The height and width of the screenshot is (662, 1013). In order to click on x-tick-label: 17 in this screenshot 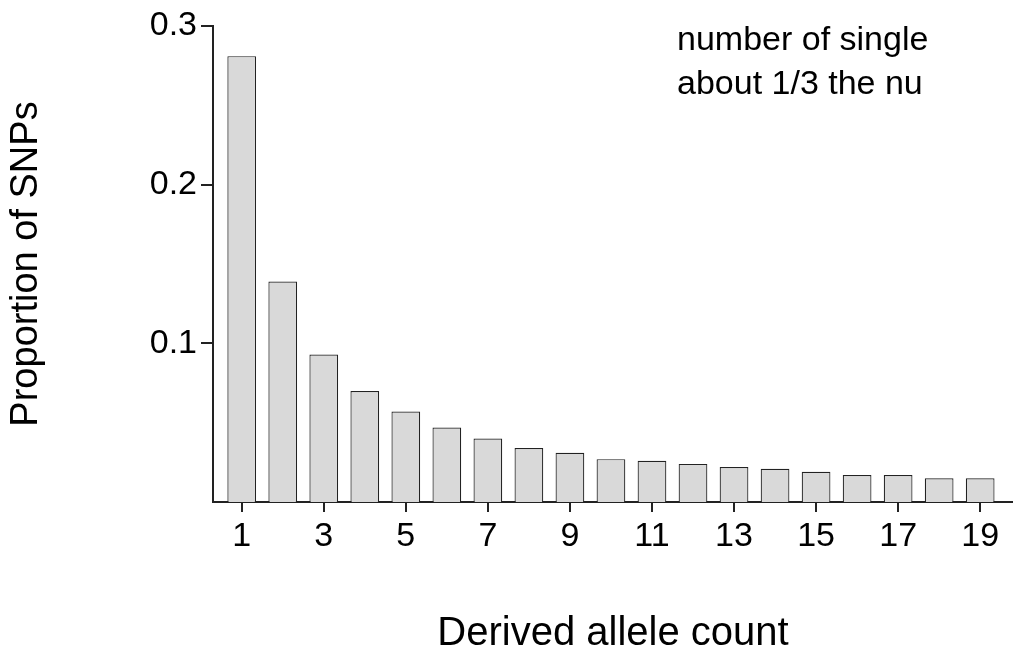, I will do `click(898, 533)`.